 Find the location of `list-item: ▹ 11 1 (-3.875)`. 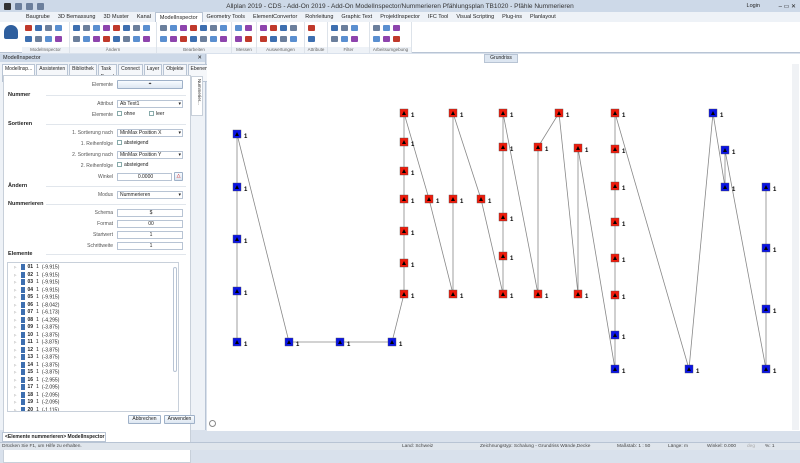

list-item: ▹ 11 1 (-3.875) is located at coordinates (93, 343).